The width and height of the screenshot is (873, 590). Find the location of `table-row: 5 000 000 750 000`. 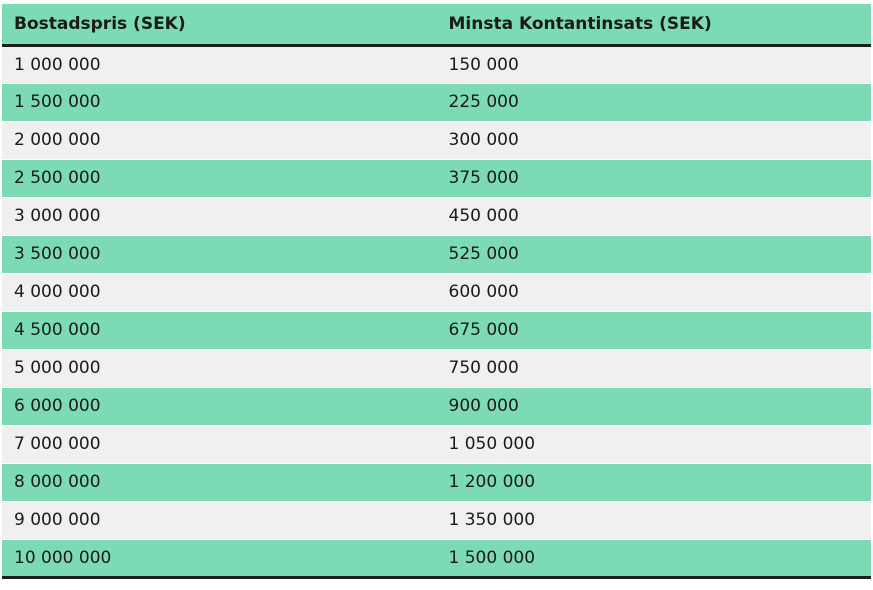

table-row: 5 000 000 750 000 is located at coordinates (436, 368).